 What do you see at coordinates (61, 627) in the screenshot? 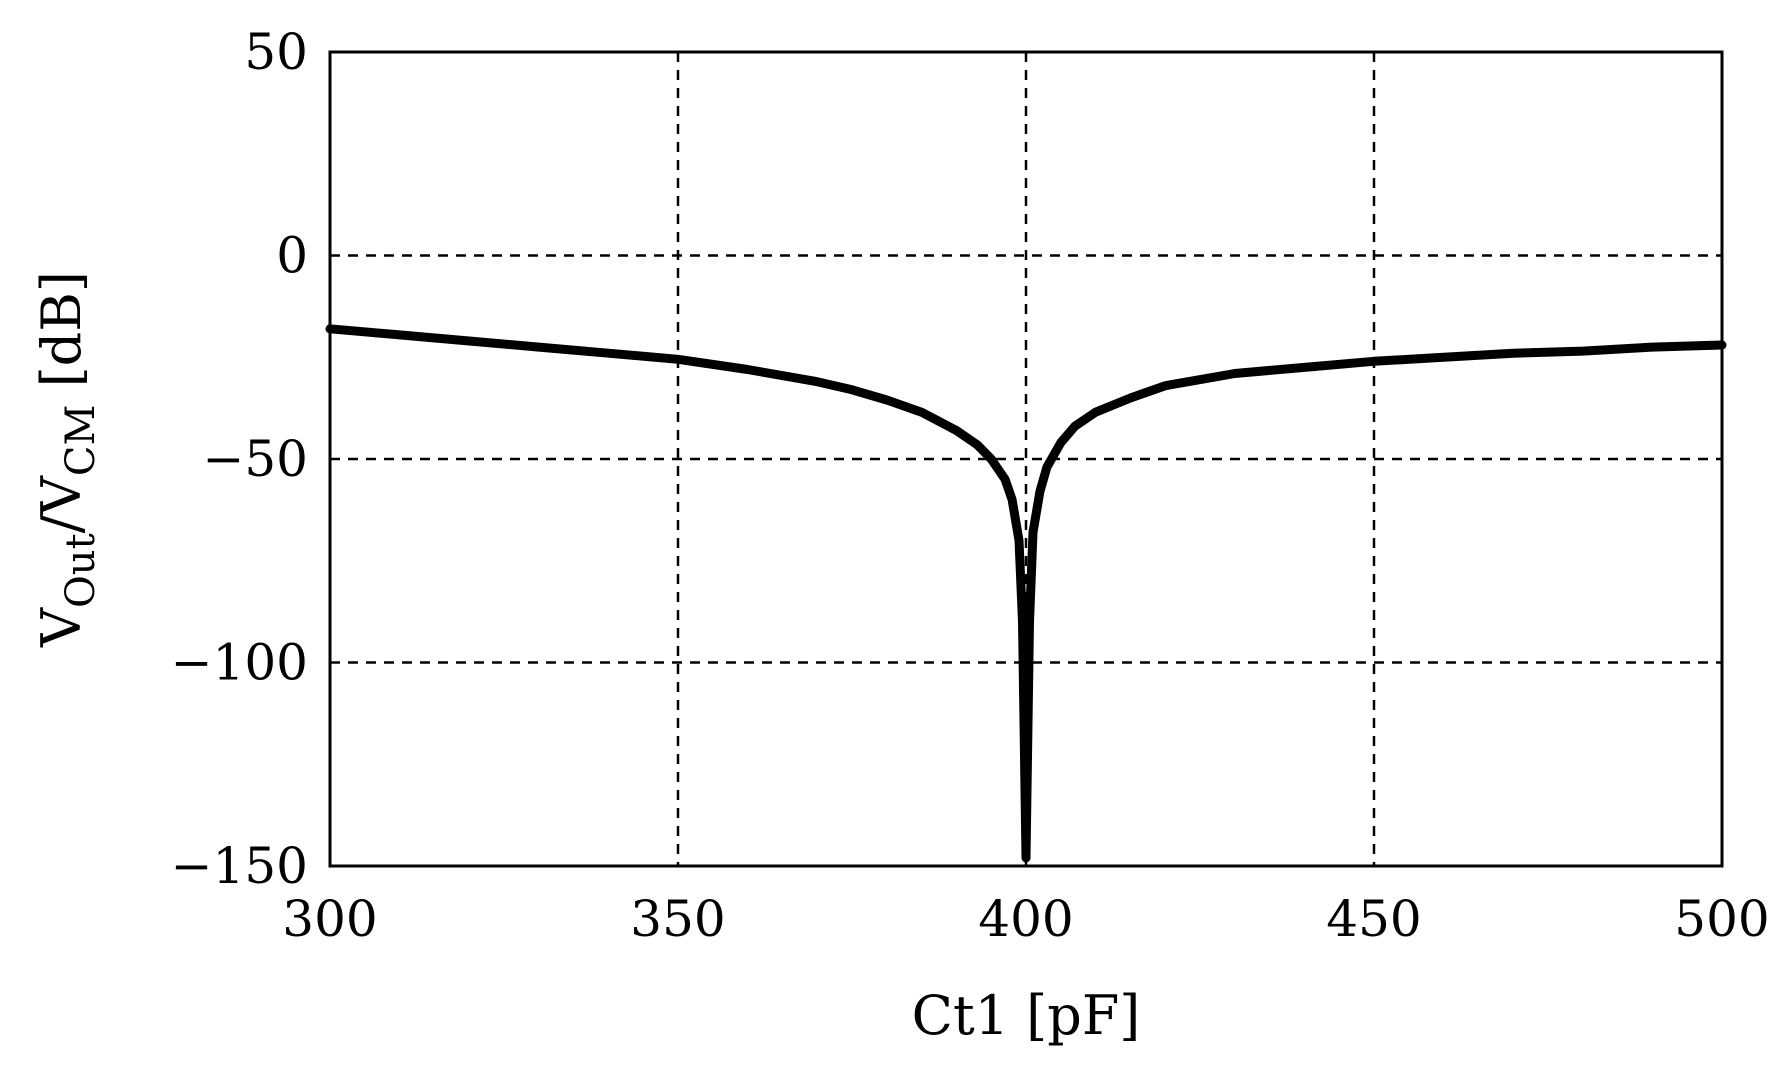
I see `y-label-base: V` at bounding box center [61, 627].